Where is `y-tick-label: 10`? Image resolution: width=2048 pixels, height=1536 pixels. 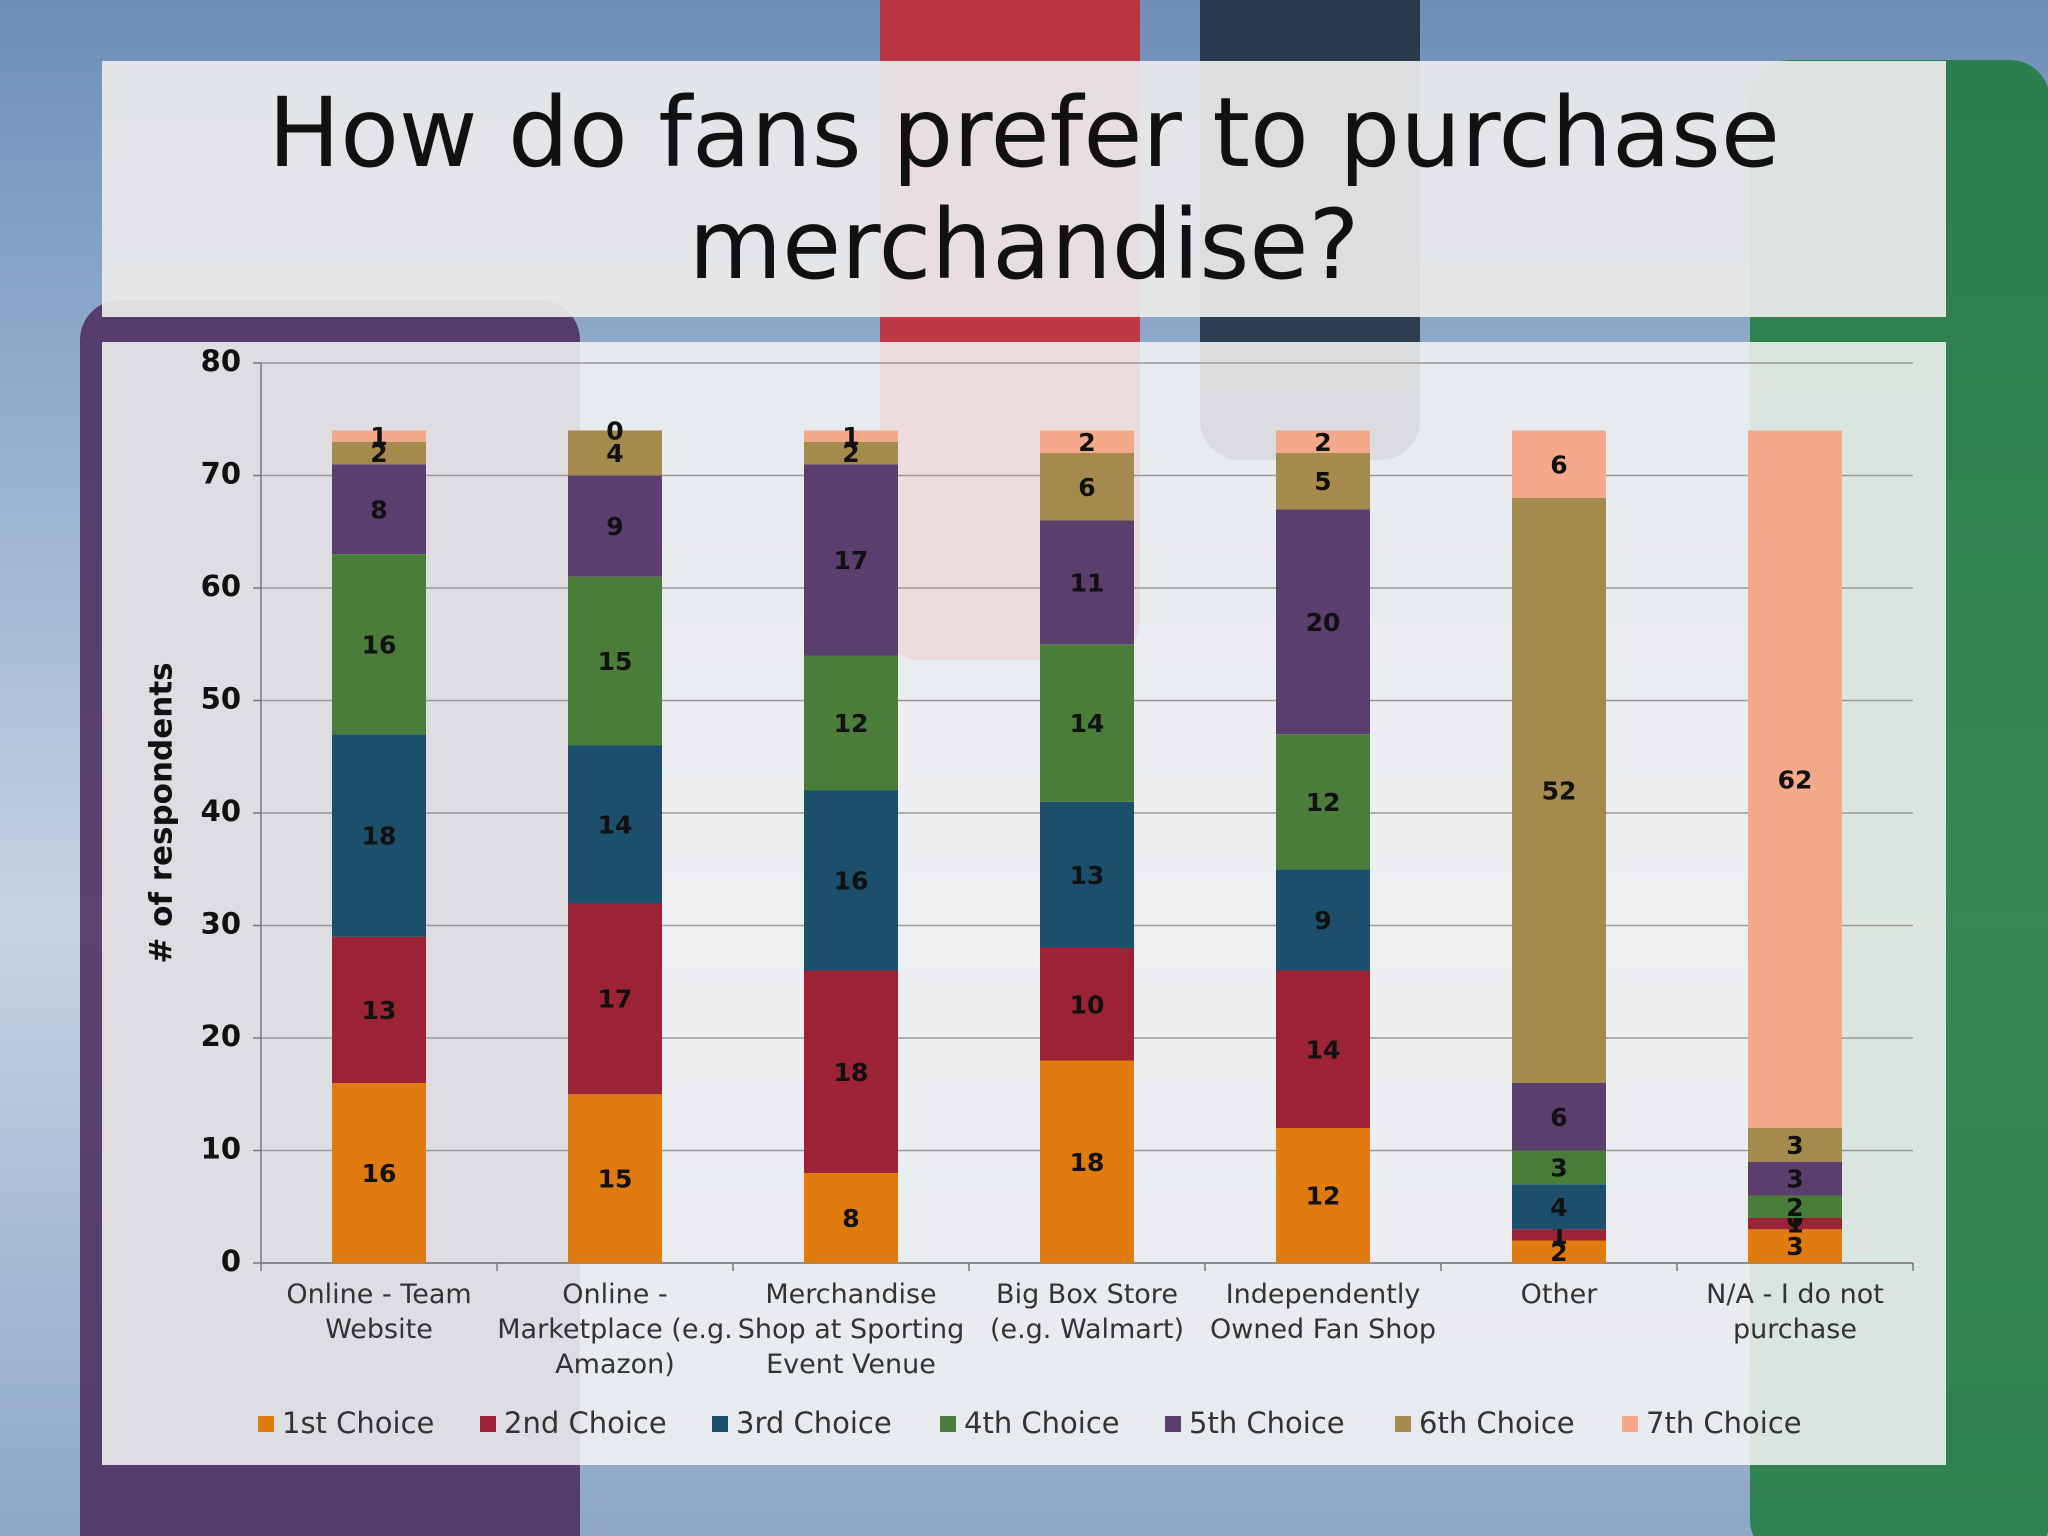
y-tick-label: 10 is located at coordinates (221, 1149).